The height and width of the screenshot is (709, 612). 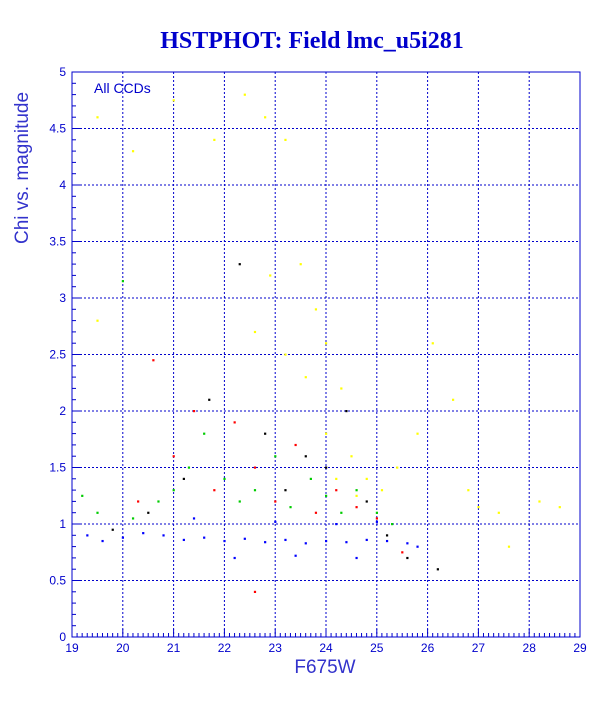 What do you see at coordinates (174, 648) in the screenshot?
I see `x-tick-label: 21` at bounding box center [174, 648].